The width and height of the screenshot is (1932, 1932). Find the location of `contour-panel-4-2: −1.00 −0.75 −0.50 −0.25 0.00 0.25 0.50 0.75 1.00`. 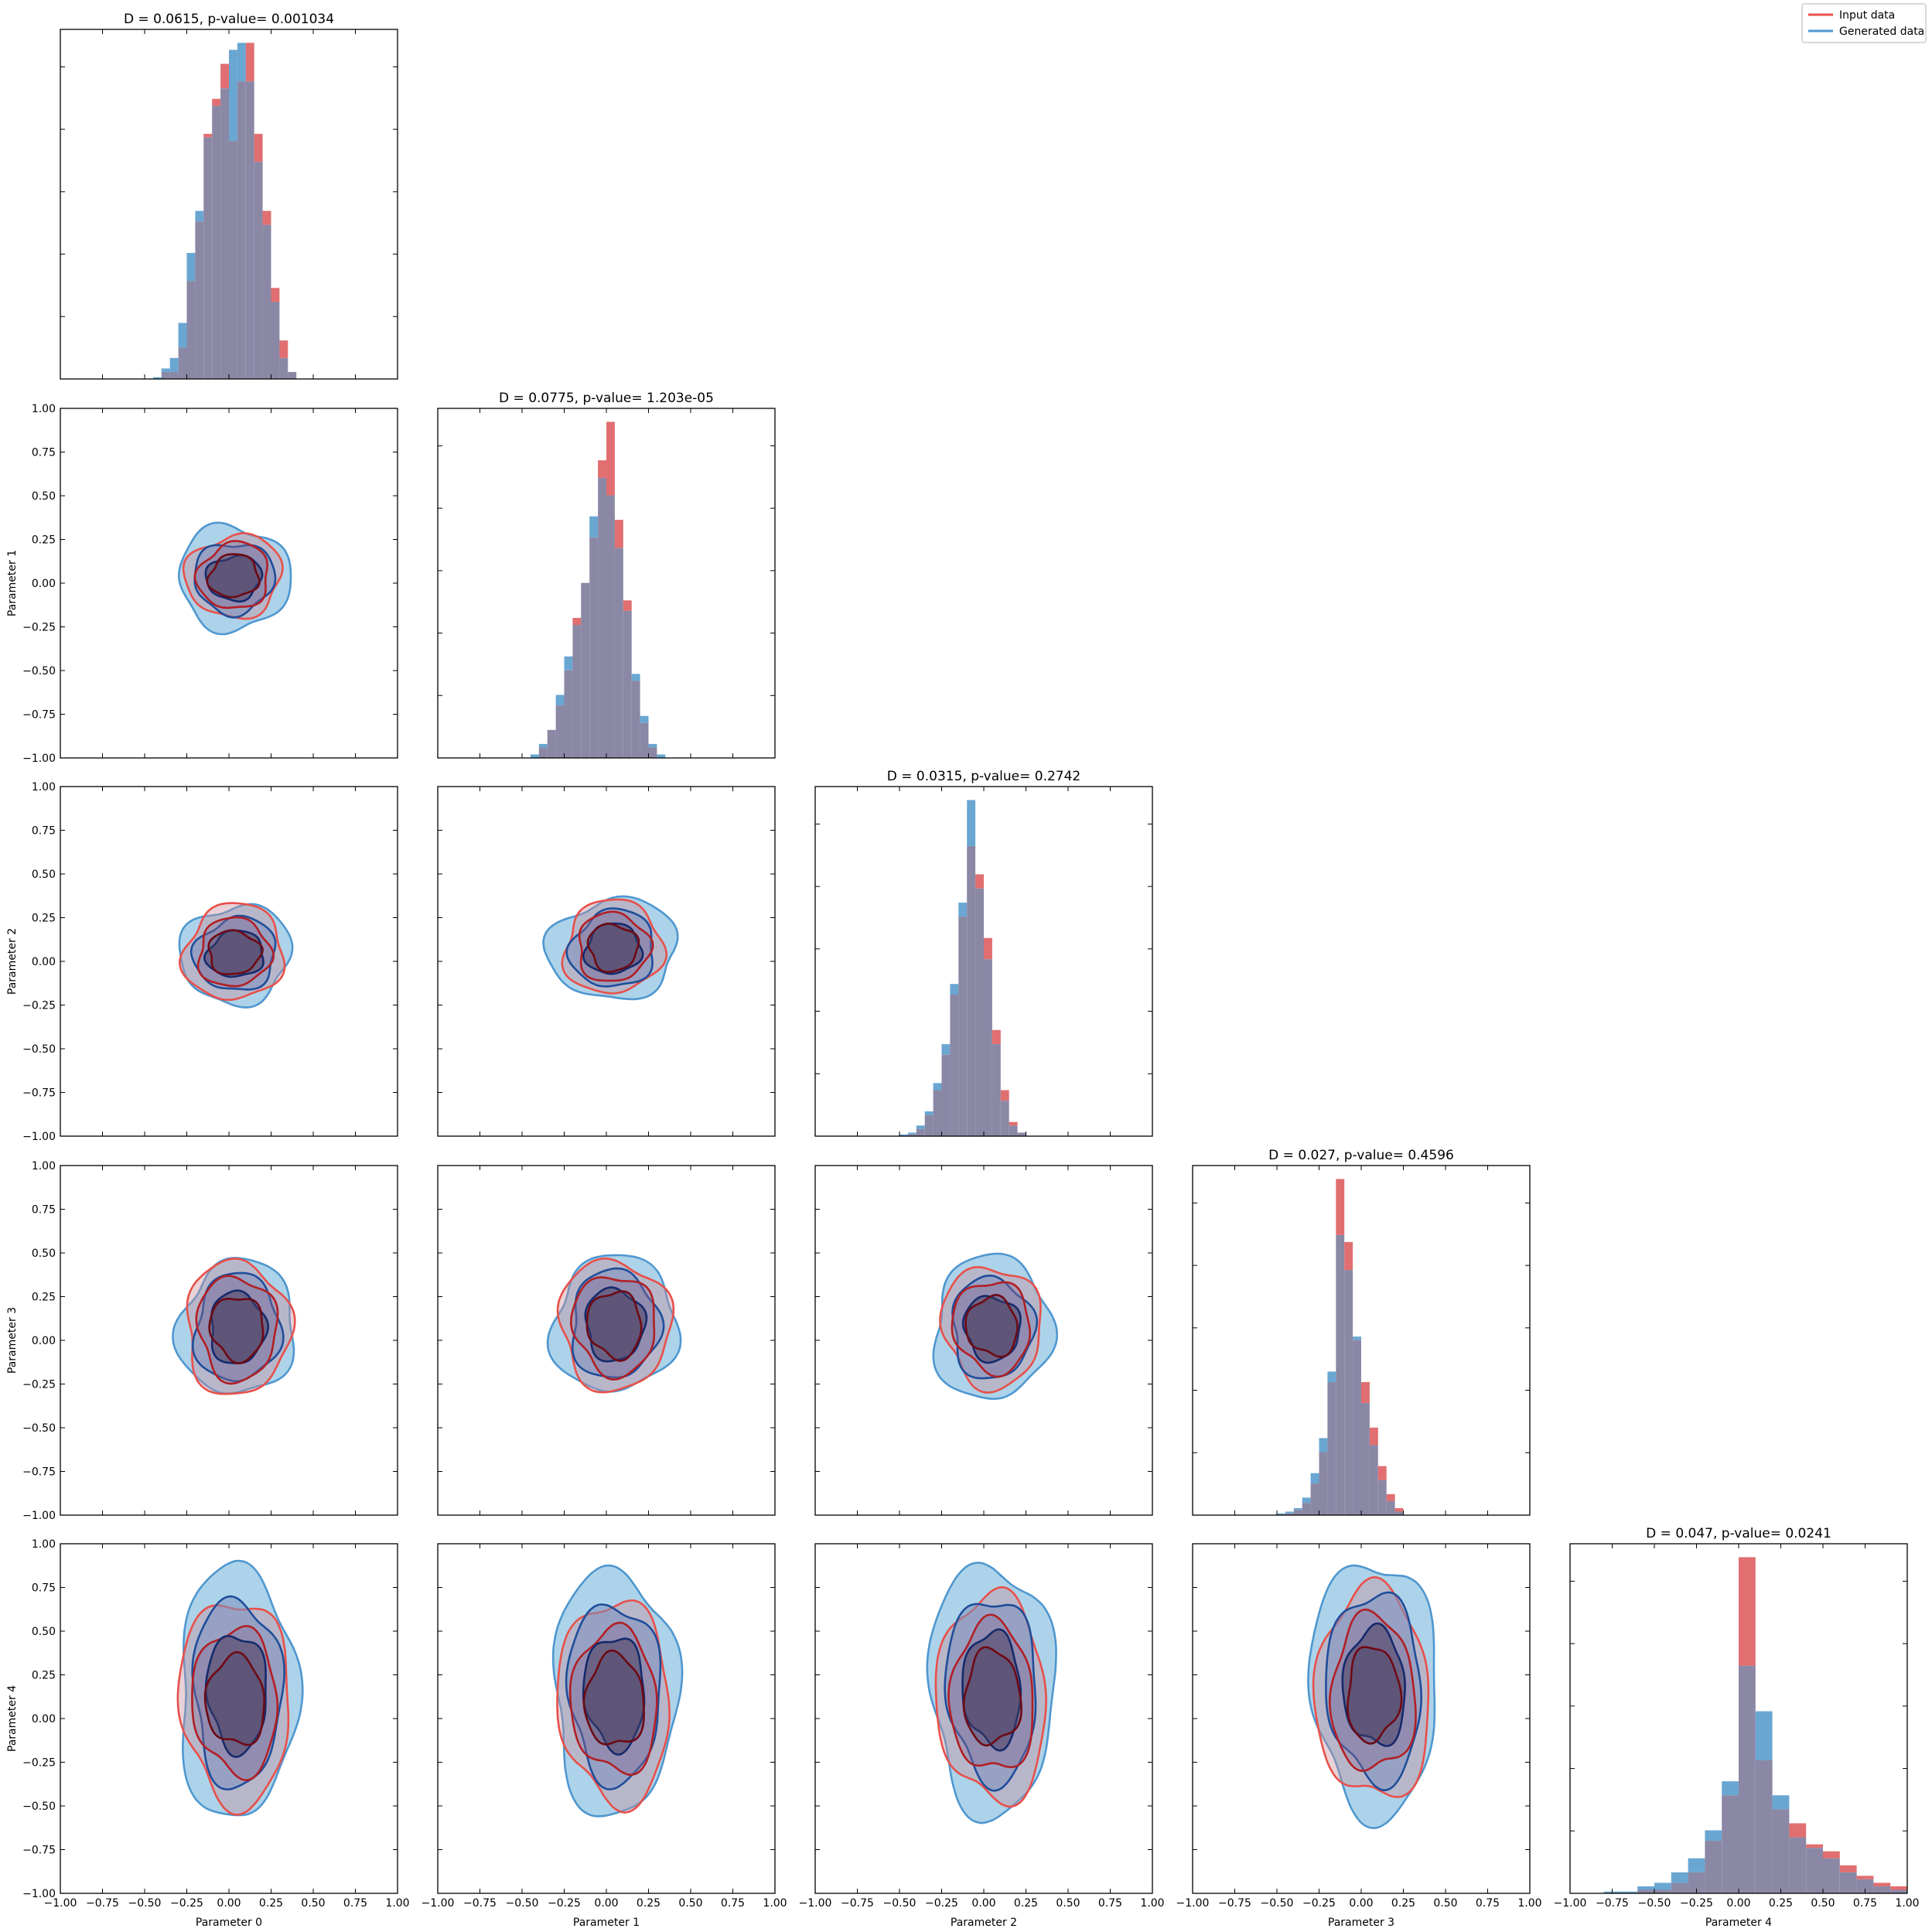

contour-panel-4-2: −1.00 −0.75 −0.50 −0.25 0.00 0.25 0.50 0.75 1.00 is located at coordinates (982, 1726).